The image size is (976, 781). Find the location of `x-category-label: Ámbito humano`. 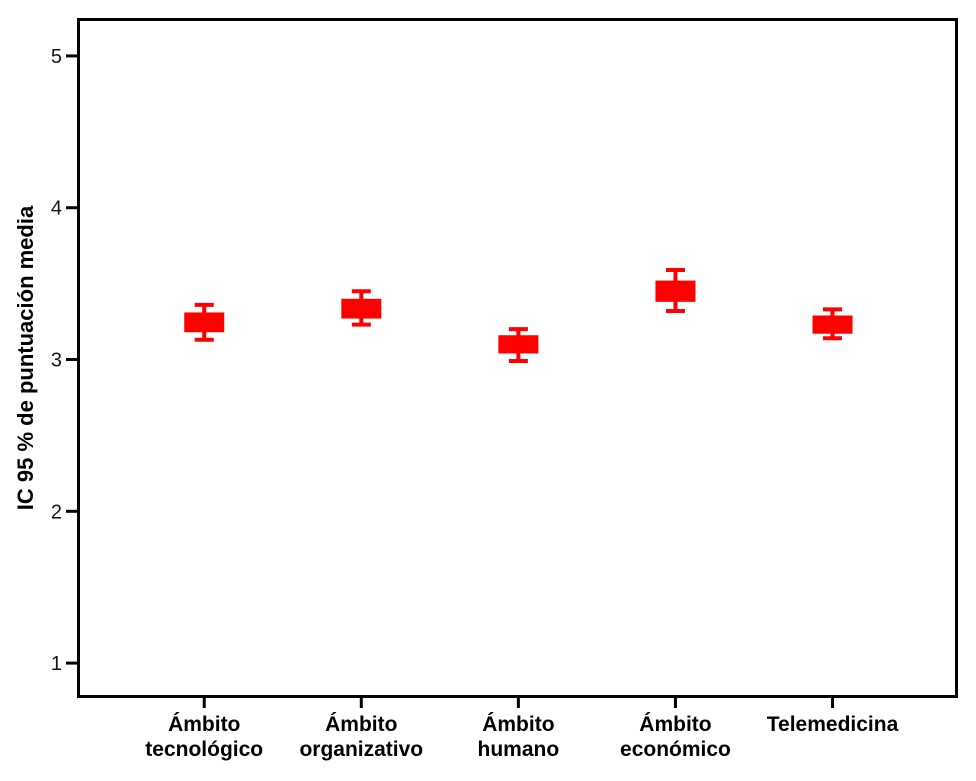

x-category-label: Ámbito humano is located at coordinates (519, 737).